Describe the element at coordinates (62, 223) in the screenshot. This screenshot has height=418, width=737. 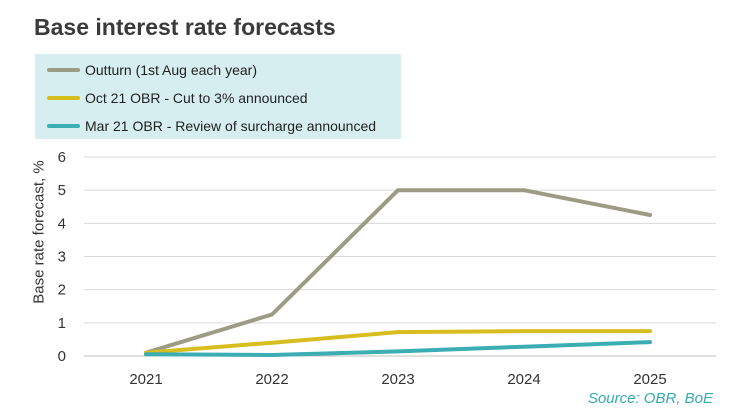
I see `y-tick-label-4: 4` at that location.